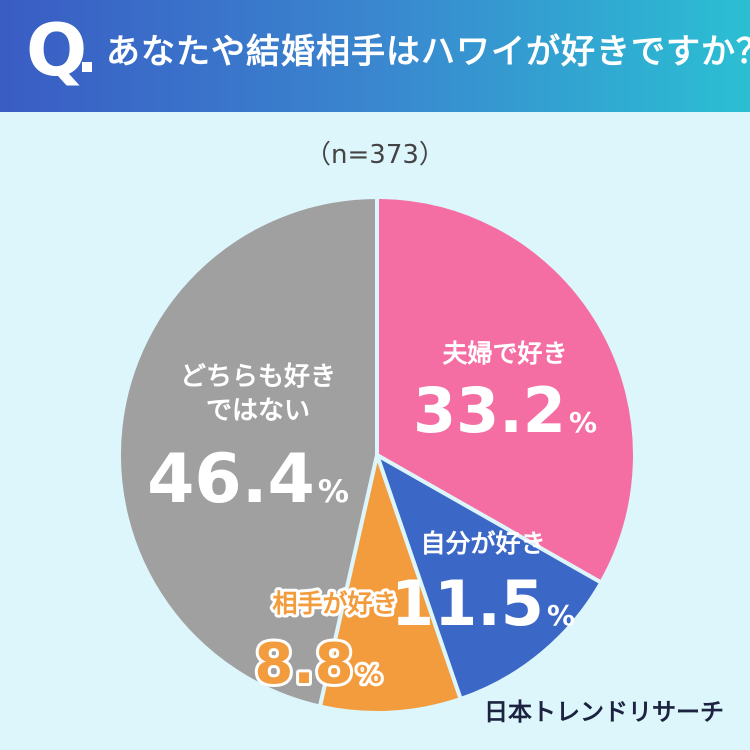  What do you see at coordinates (334, 603) in the screenshot?
I see `slice-category-label: 相手が好き` at bounding box center [334, 603].